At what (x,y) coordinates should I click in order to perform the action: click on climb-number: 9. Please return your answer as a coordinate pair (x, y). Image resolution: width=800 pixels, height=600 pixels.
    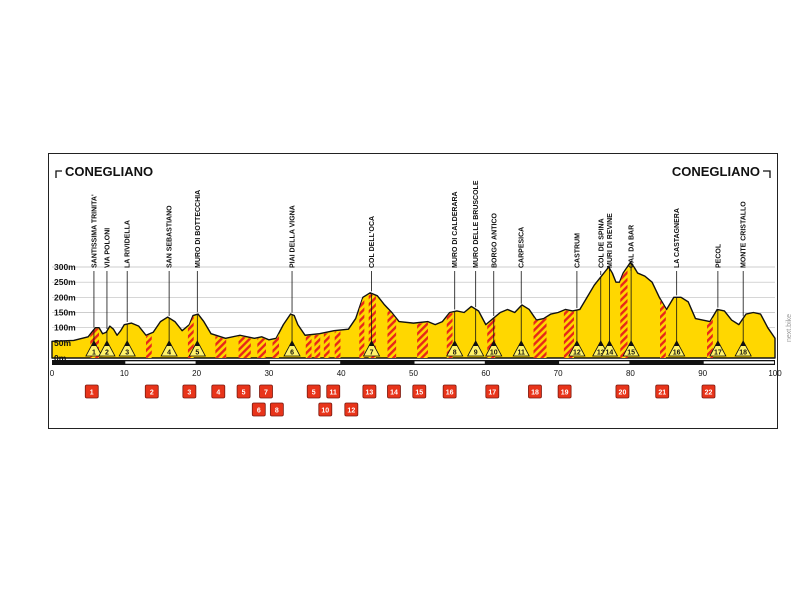
    Looking at the image, I should click on (476, 353).